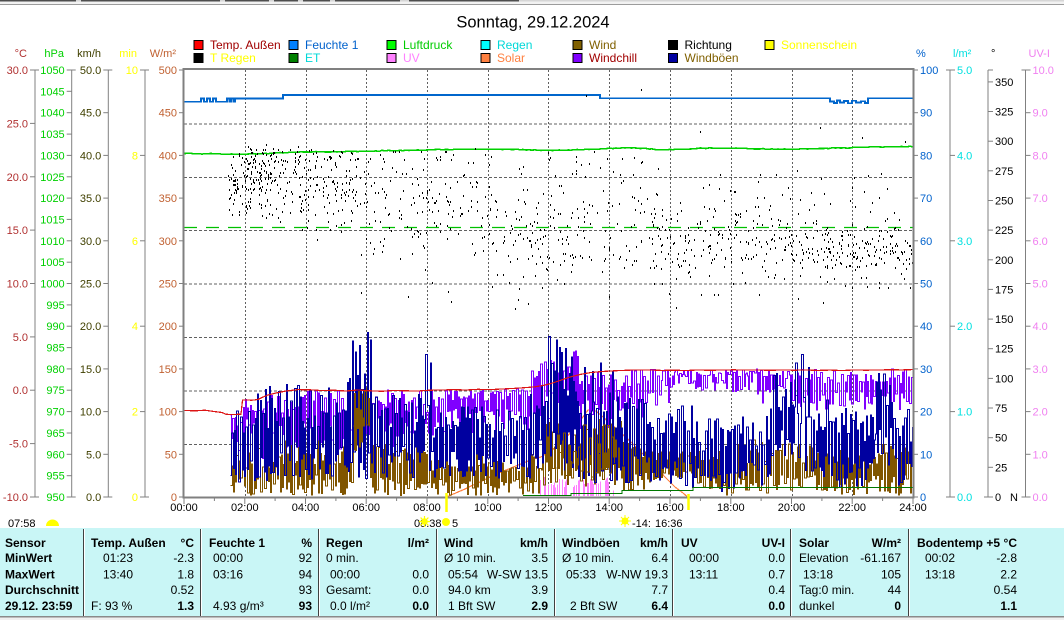 The image size is (1064, 620). Describe the element at coordinates (1006, 590) in the screenshot. I see `svg-text: 0.54` at that location.